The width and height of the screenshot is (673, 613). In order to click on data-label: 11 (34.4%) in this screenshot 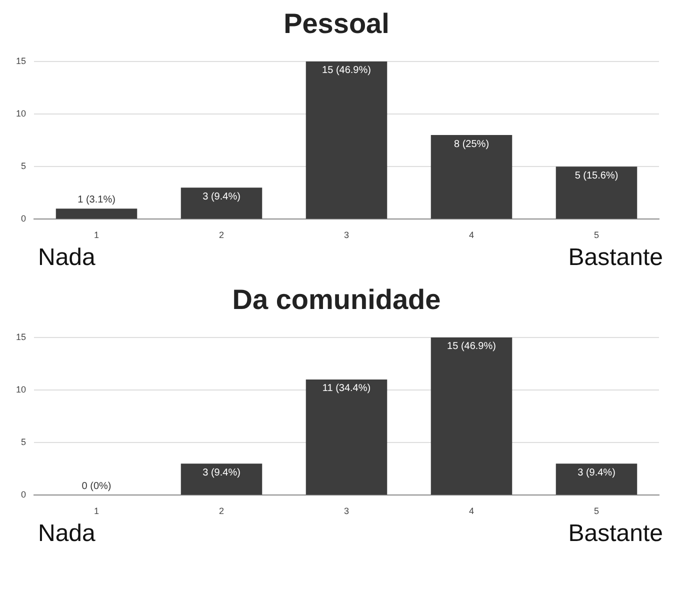, I will do `click(346, 388)`.